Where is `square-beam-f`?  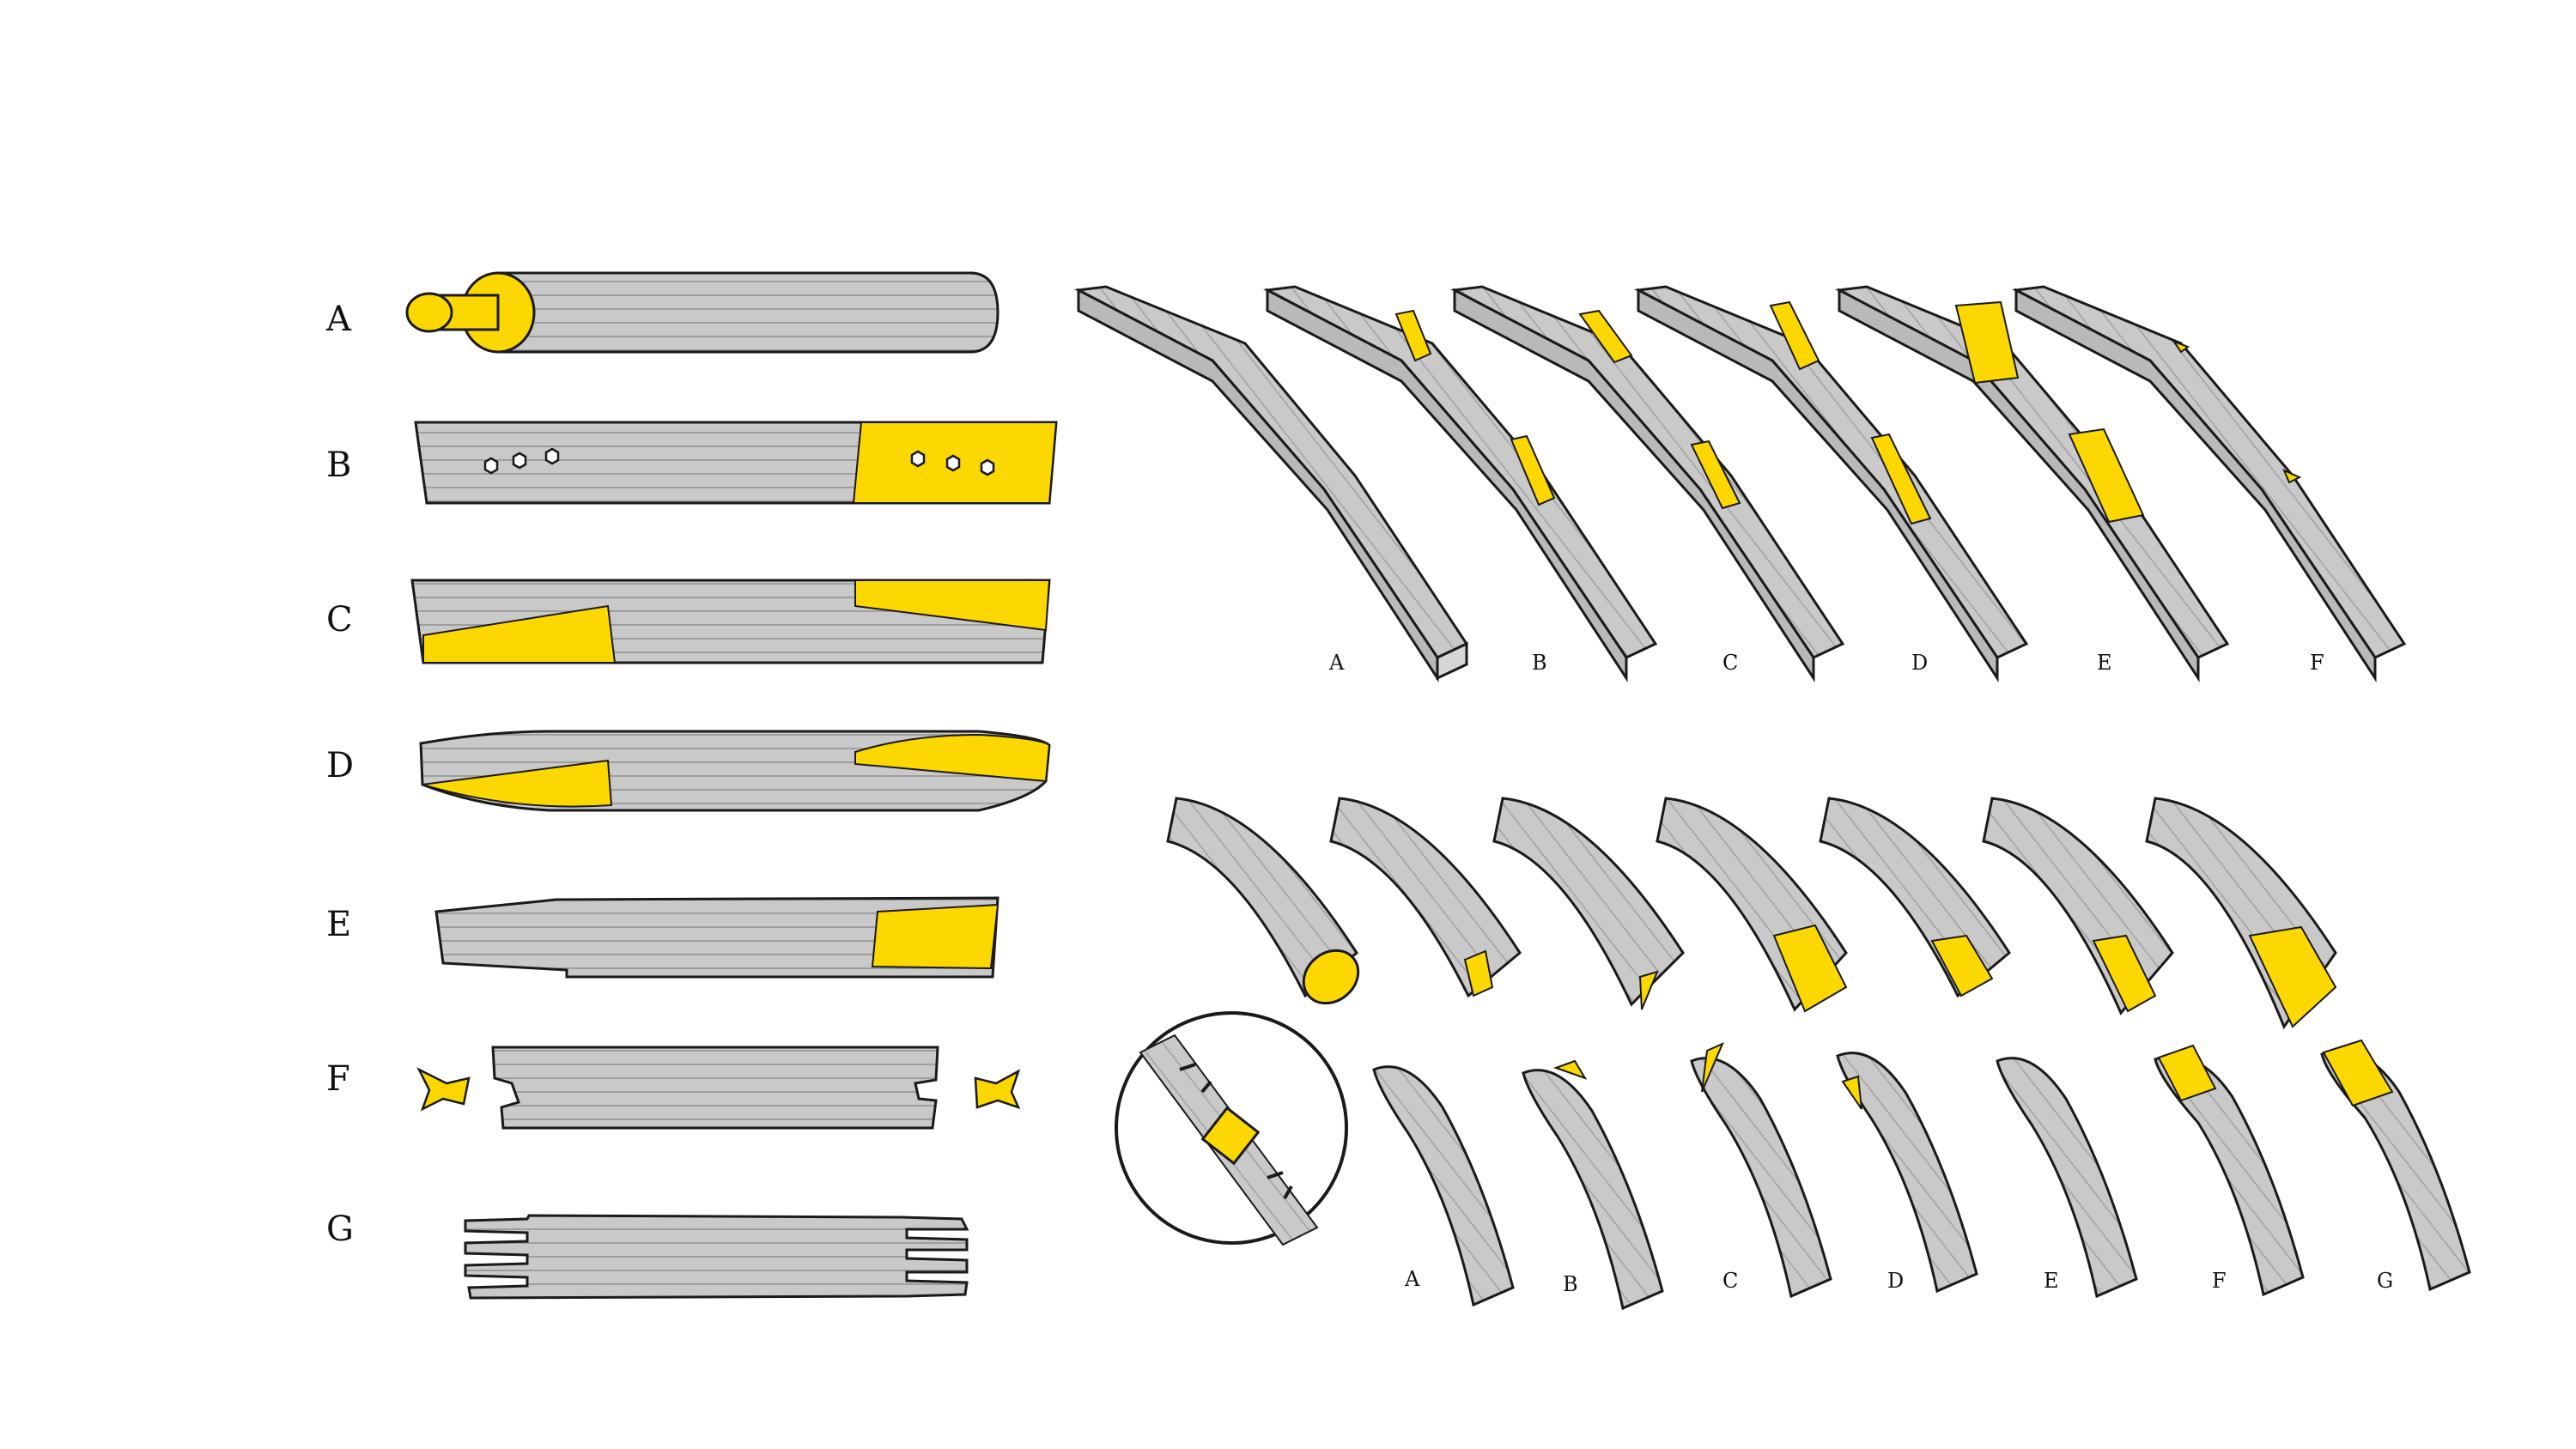 square-beam-f is located at coordinates (2209, 484).